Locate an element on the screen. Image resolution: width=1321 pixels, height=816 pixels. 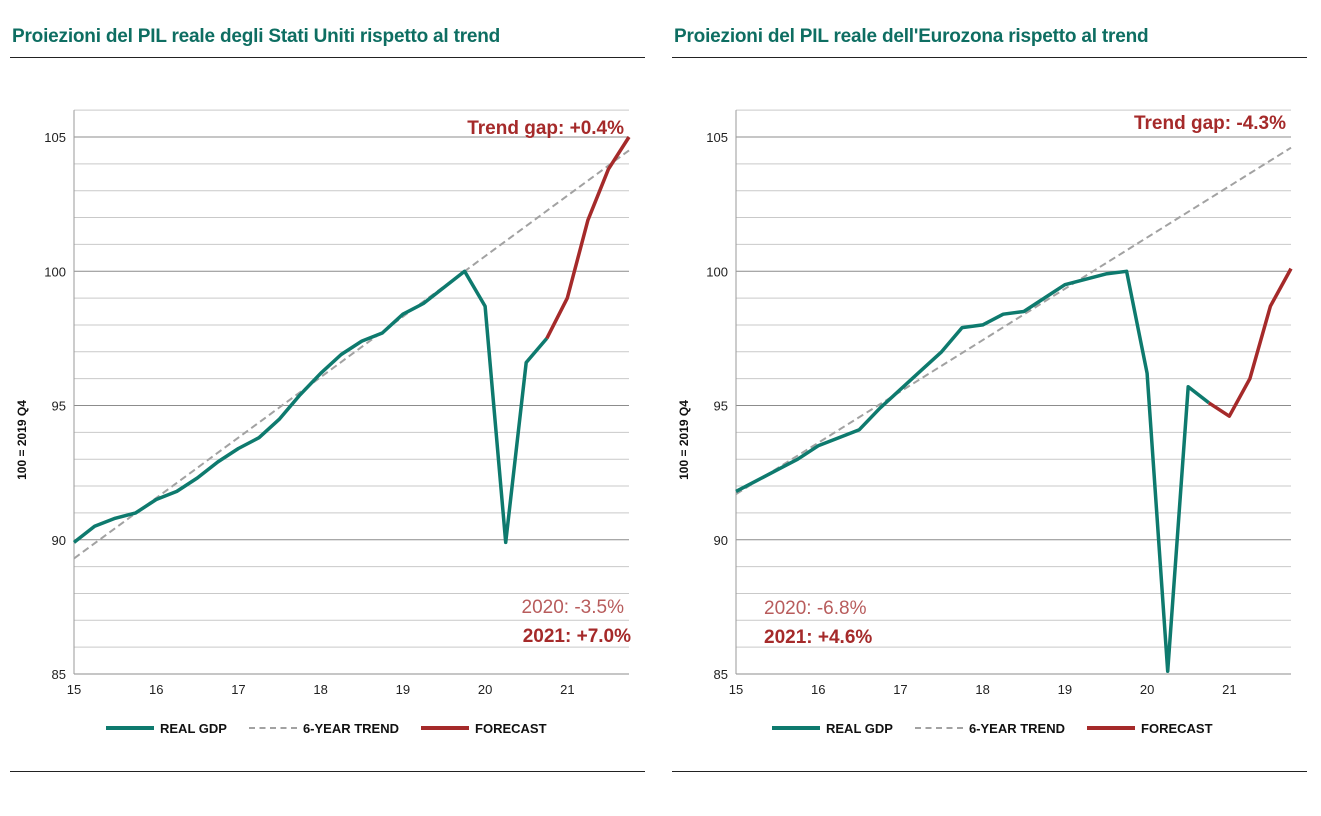
trend-gap-annotation: Trend gap: -4.3% is located at coordinates (1210, 123).